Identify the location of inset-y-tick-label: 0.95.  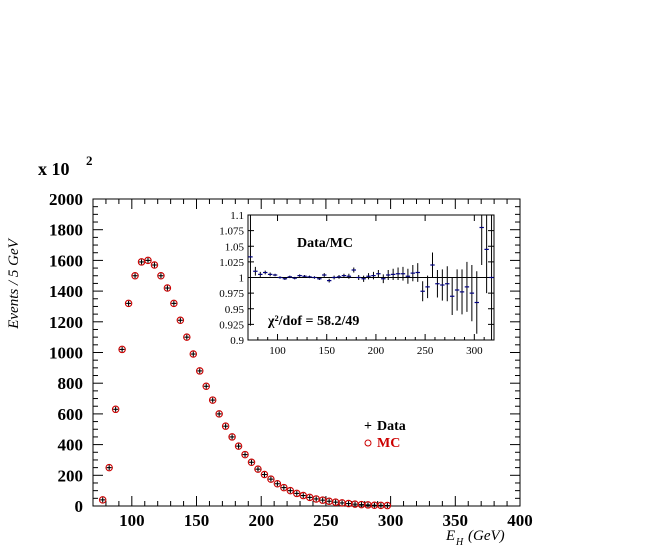
(235, 310).